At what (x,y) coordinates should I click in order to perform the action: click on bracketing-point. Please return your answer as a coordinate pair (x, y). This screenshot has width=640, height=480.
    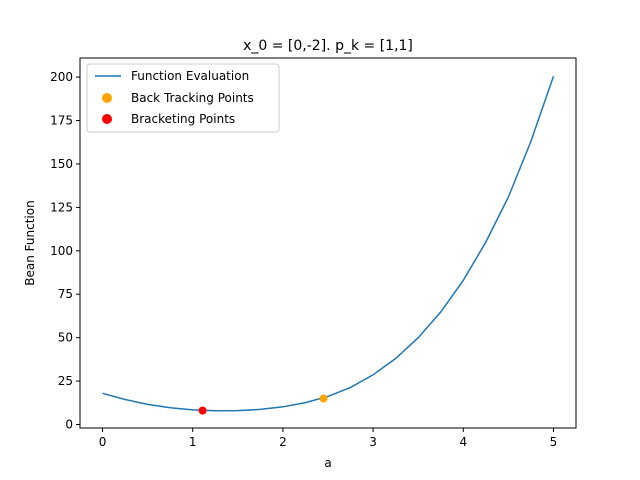
    Looking at the image, I should click on (202, 410).